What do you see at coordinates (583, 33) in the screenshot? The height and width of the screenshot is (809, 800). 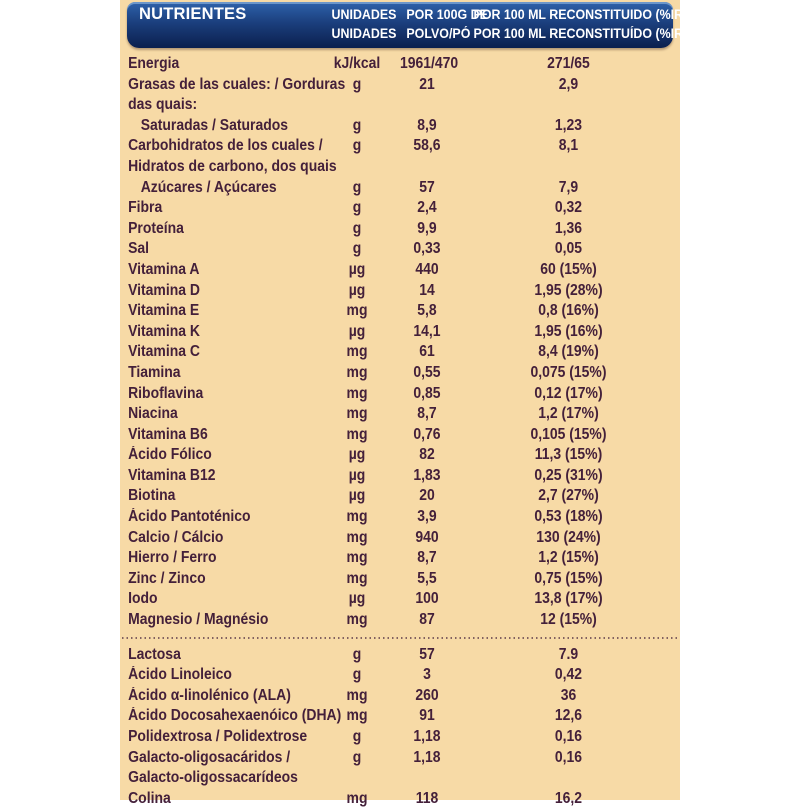 I see `header-per100ml-line2: POR 100 ML RECONSTITUÍDO (%IR⁶)` at bounding box center [583, 33].